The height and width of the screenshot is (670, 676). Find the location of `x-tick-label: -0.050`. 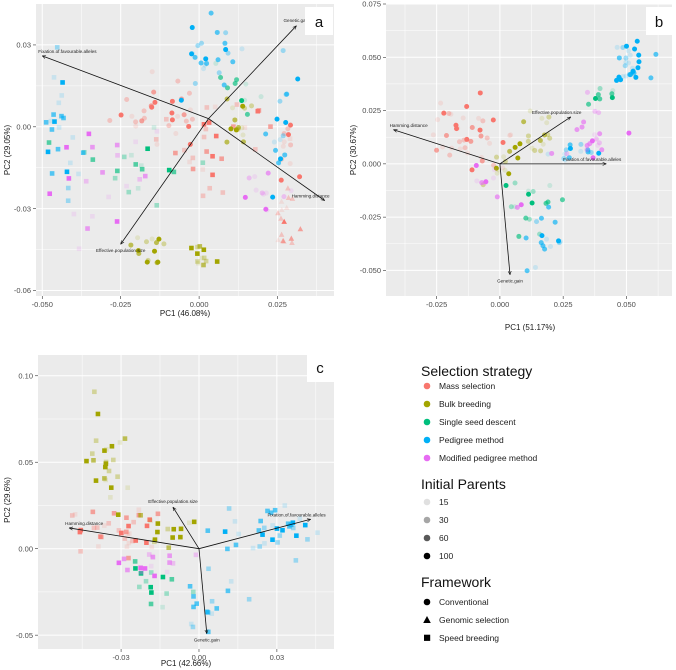

x-tick-label: -0.050 is located at coordinates (42, 304).